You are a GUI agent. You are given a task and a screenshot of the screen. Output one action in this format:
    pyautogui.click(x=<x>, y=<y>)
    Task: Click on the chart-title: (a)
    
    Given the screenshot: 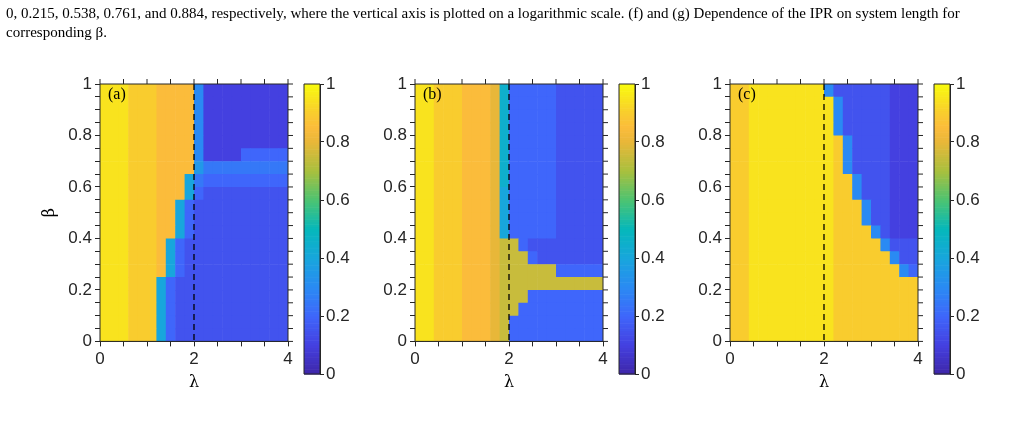 What is the action you would take?
    pyautogui.click(x=117, y=94)
    